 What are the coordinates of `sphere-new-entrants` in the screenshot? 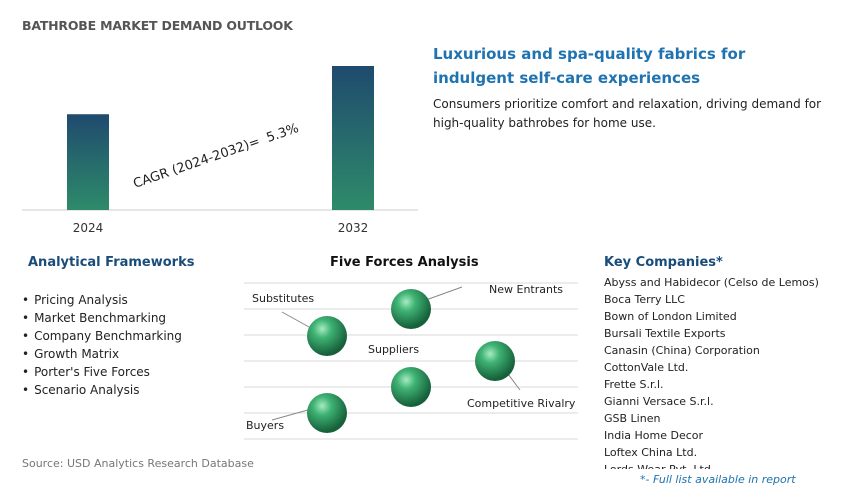 It's located at (411, 309).